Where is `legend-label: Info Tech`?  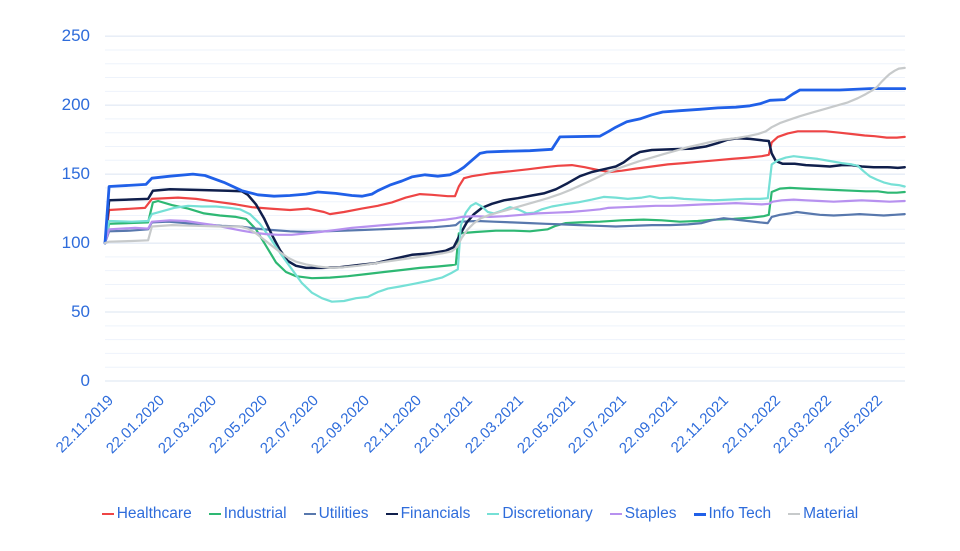 legend-label: Info Tech is located at coordinates (740, 513).